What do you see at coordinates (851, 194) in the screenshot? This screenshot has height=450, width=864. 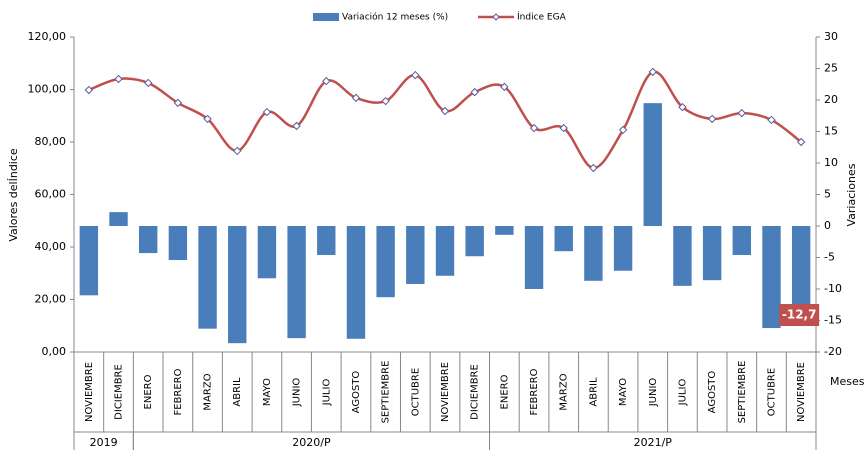 I see `y2-axis-label: Variaciones` at bounding box center [851, 194].